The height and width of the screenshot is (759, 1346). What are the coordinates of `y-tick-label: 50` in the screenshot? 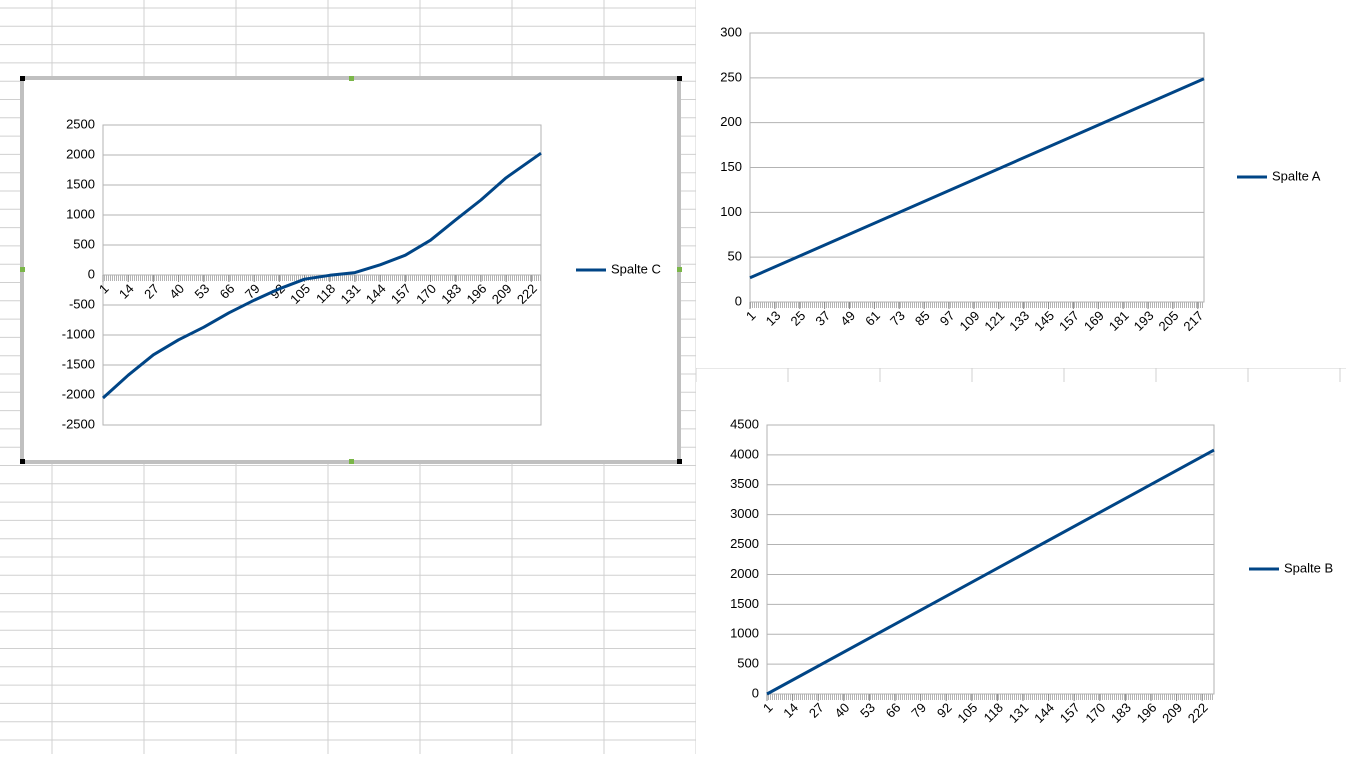 It's located at (735, 256).